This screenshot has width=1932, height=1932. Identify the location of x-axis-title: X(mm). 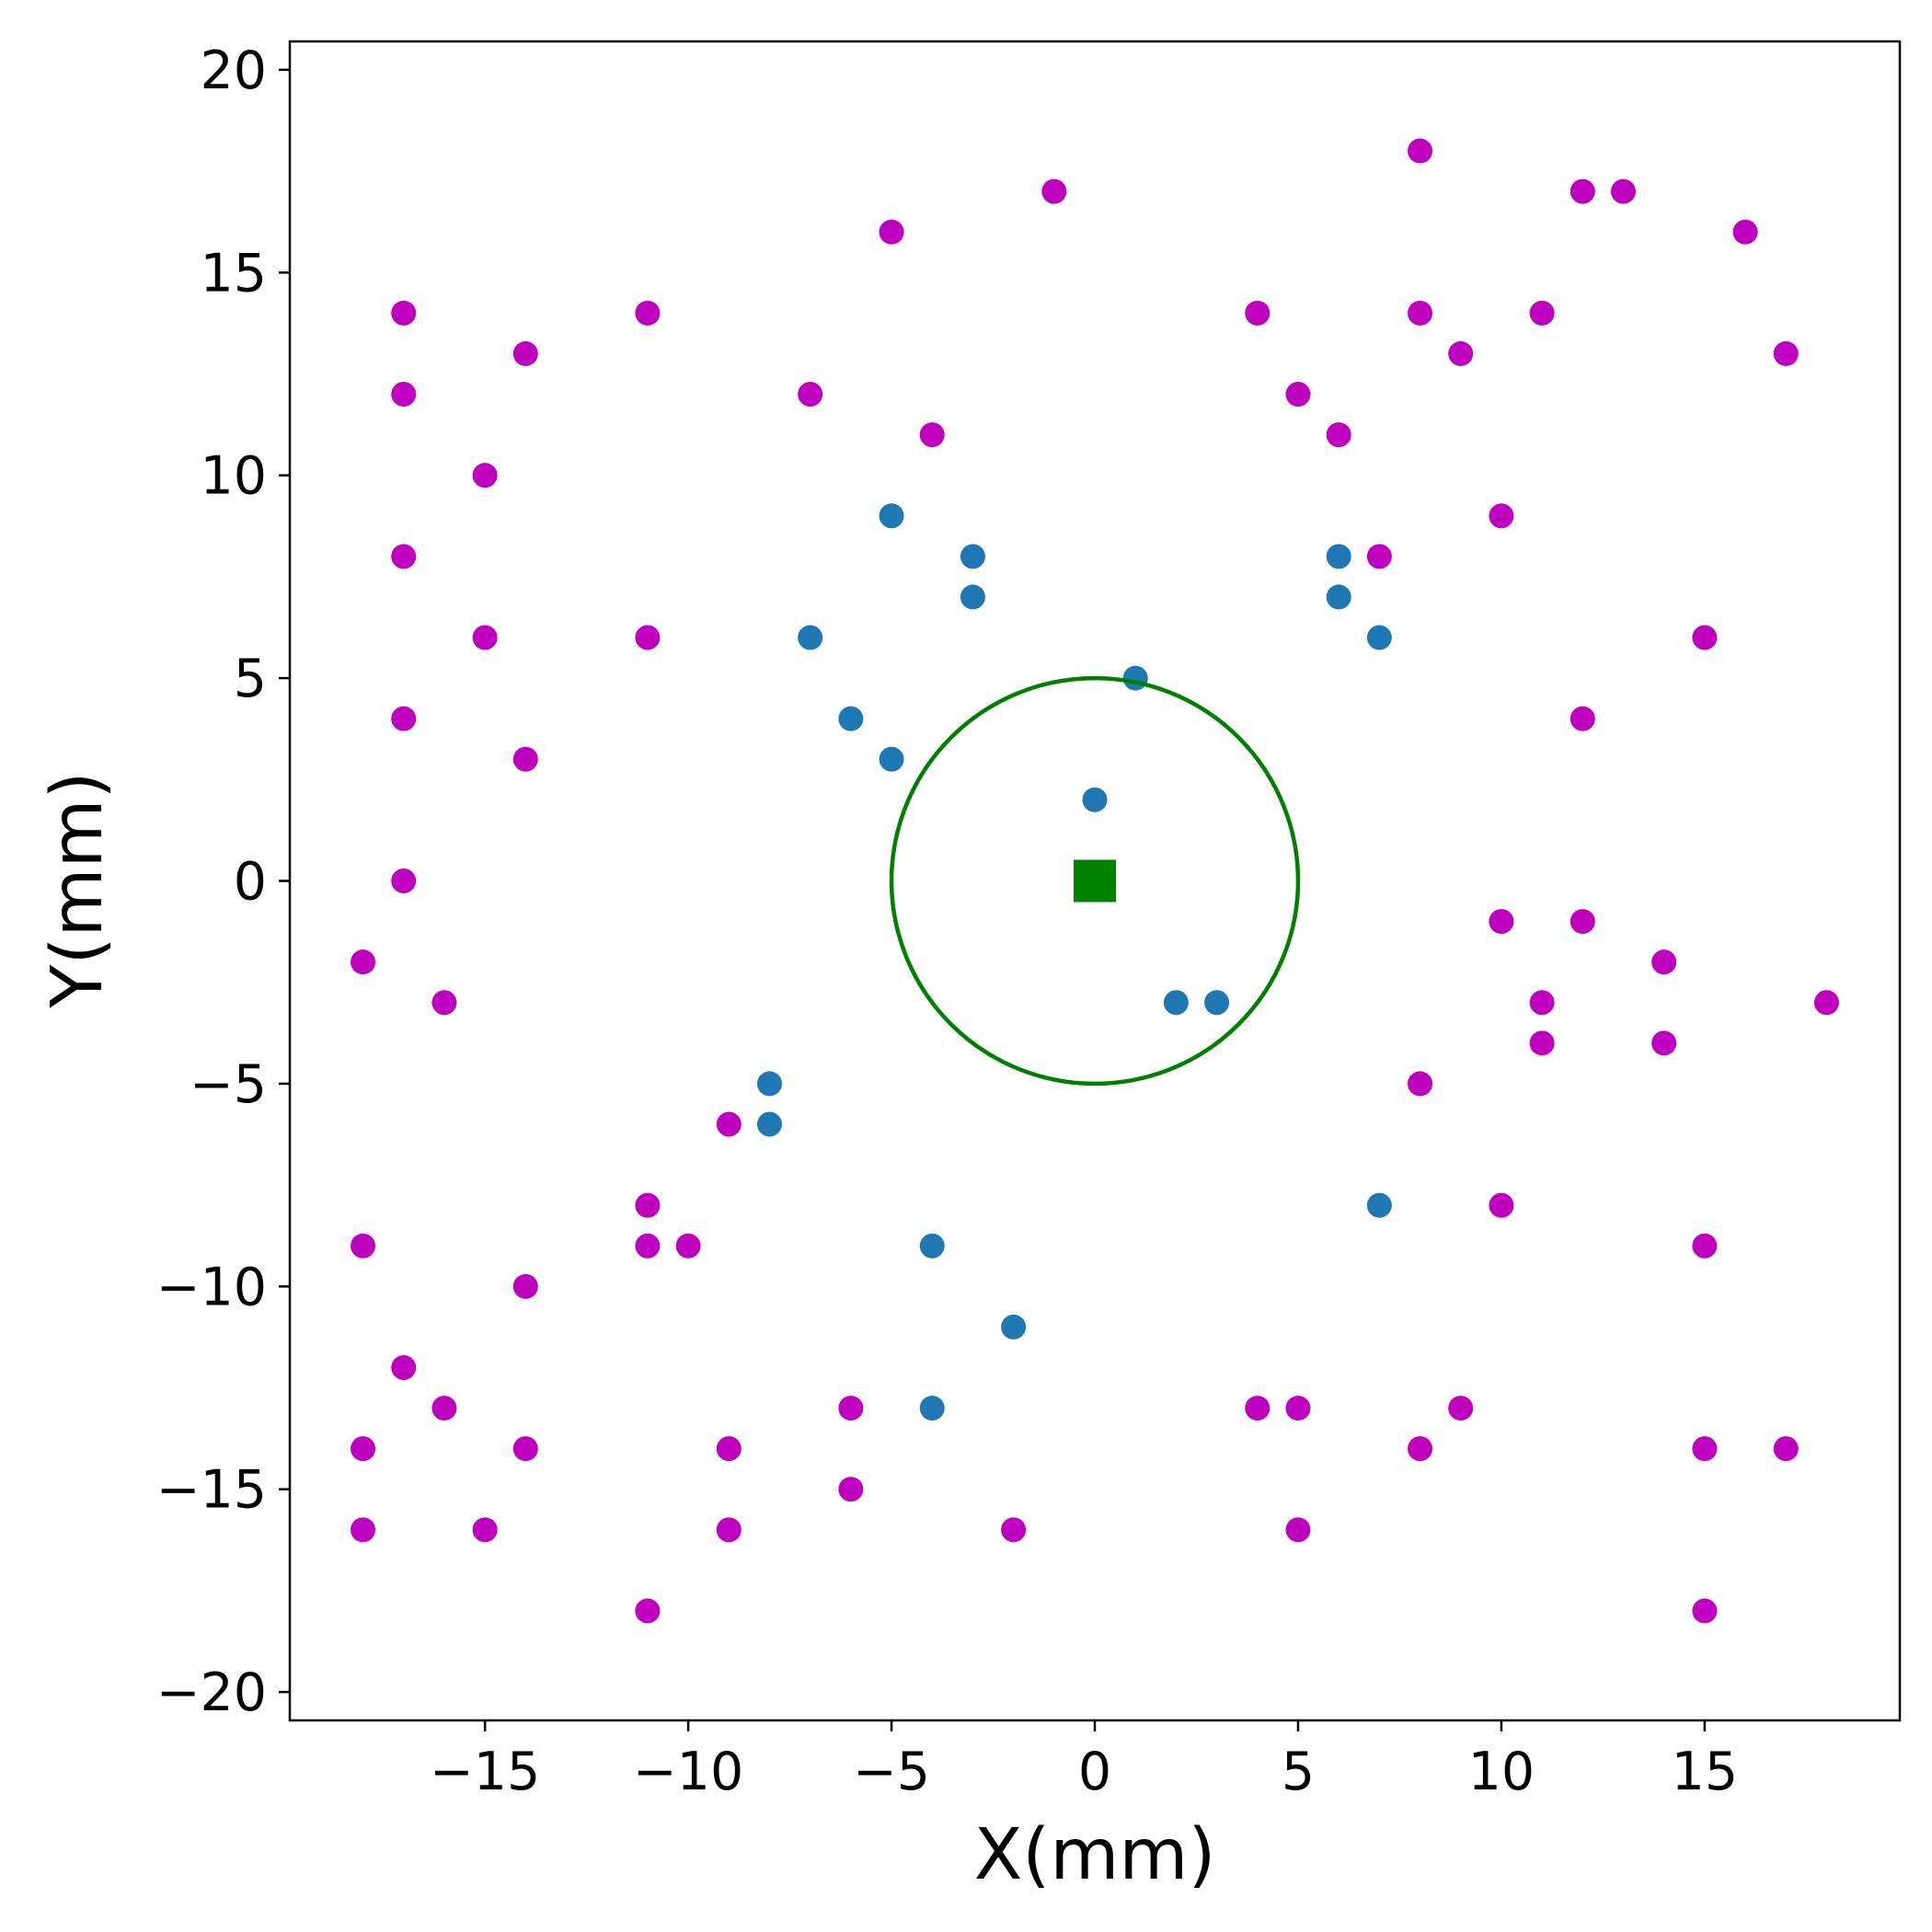
(1095, 1855).